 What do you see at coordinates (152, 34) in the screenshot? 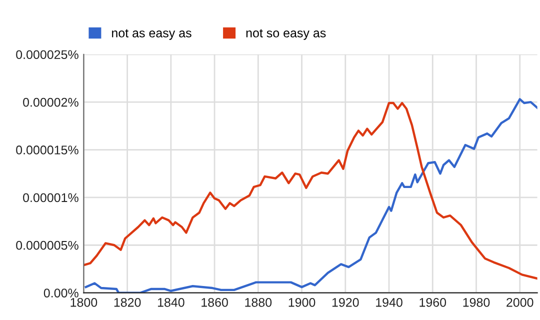
I see `legend-label: not as easy as` at bounding box center [152, 34].